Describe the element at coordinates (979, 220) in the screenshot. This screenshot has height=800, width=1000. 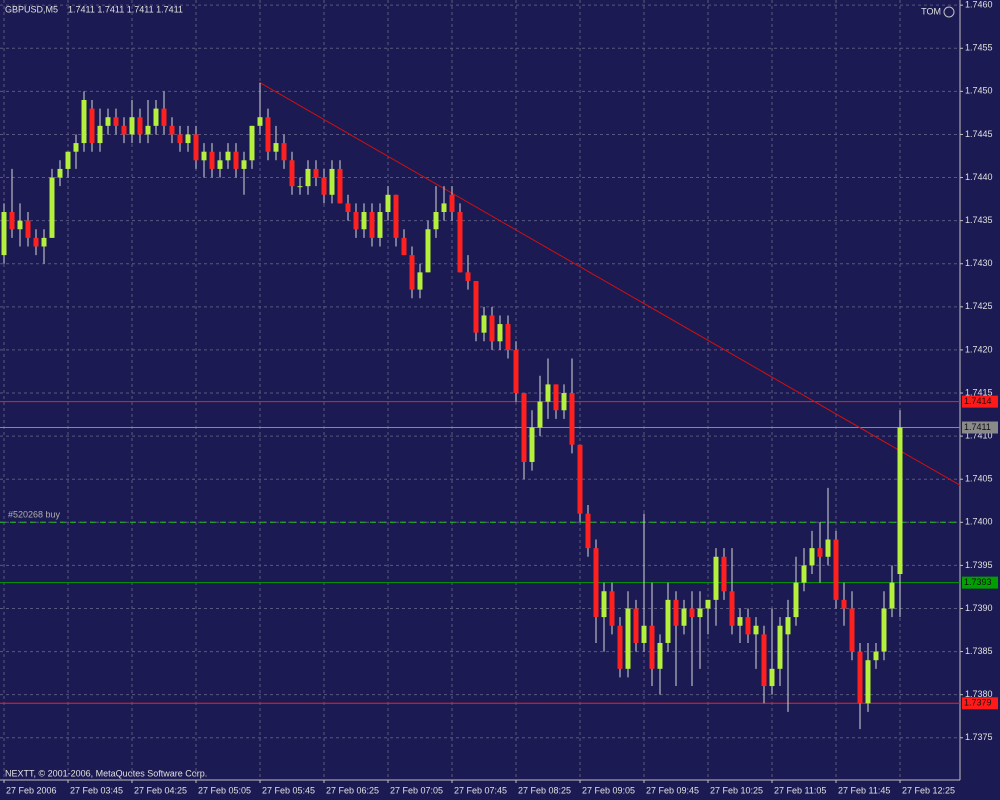
I see `y-tick-label: 1.7435` at that location.